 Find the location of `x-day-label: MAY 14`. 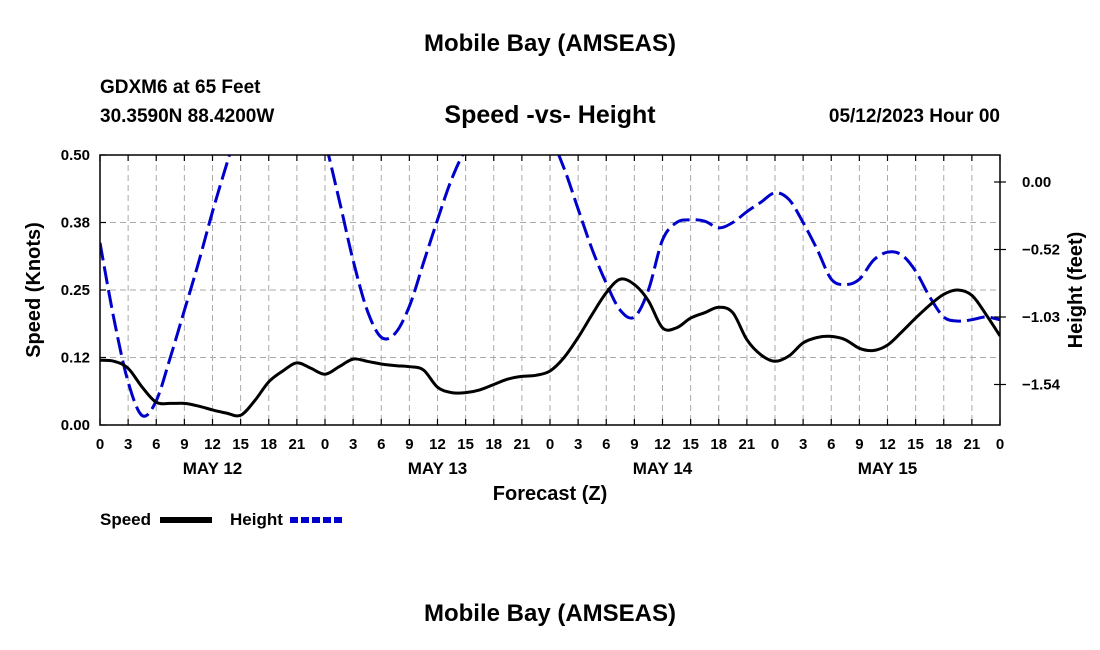

x-day-label: MAY 14 is located at coordinates (663, 468).